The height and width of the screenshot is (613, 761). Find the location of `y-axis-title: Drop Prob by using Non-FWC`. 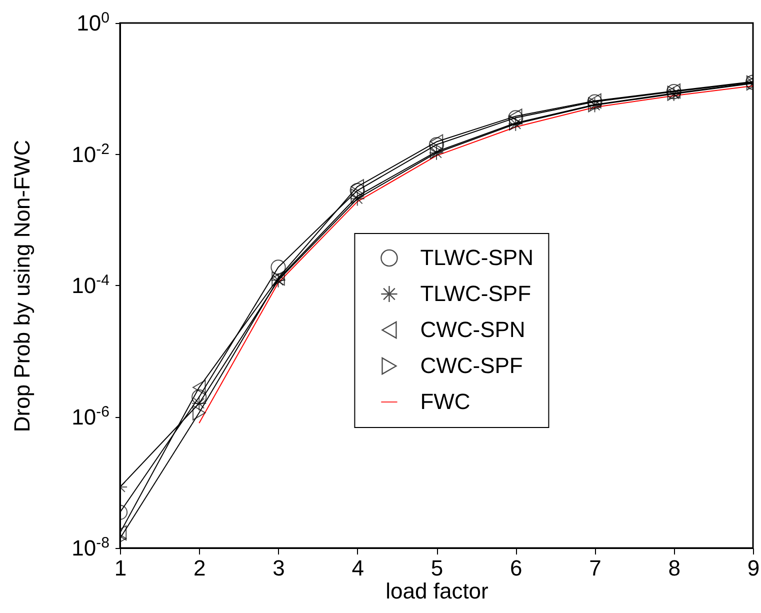

y-axis-title: Drop Prob by using Non-FWC is located at coordinates (22, 286).